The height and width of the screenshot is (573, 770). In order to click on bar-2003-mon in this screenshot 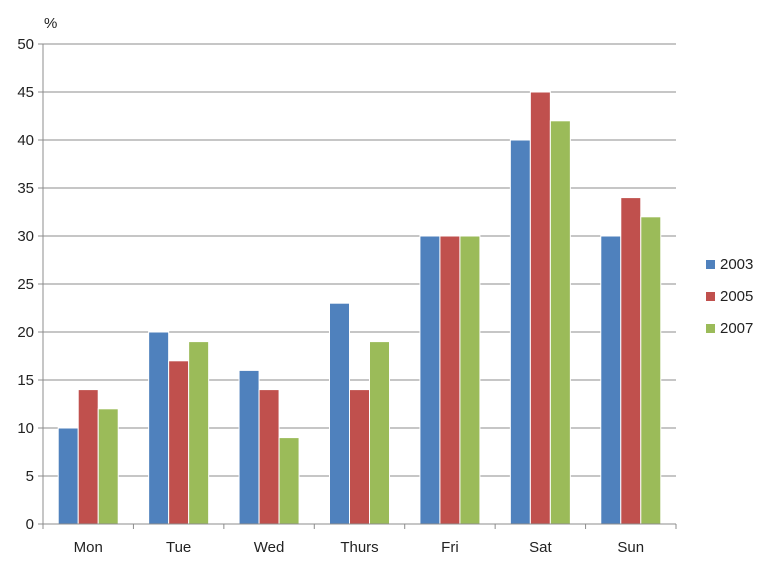, I will do `click(68, 476)`.